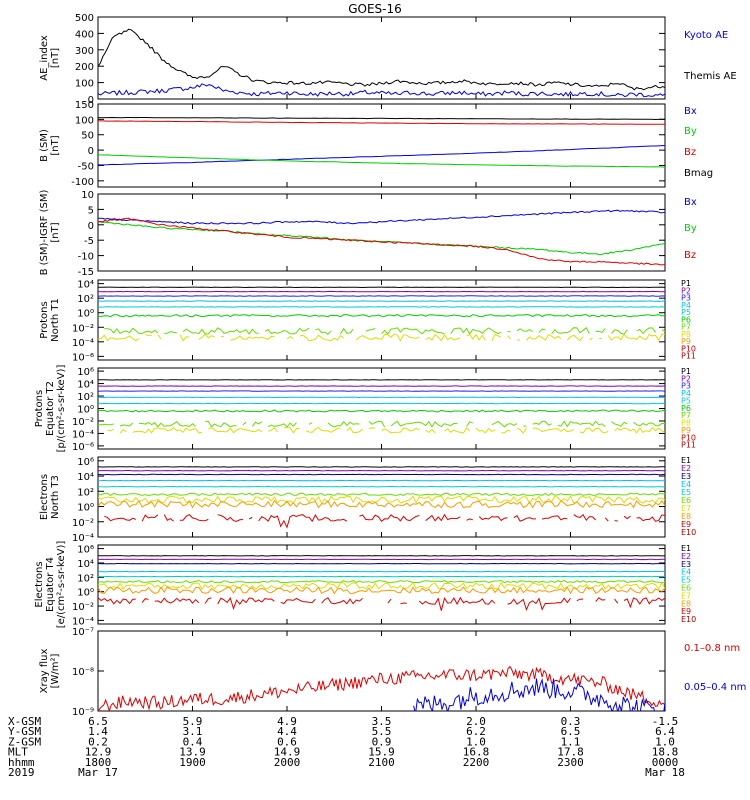 This screenshot has width=750, height=800. What do you see at coordinates (686, 548) in the screenshot?
I see `legend-entry: E1` at bounding box center [686, 548].